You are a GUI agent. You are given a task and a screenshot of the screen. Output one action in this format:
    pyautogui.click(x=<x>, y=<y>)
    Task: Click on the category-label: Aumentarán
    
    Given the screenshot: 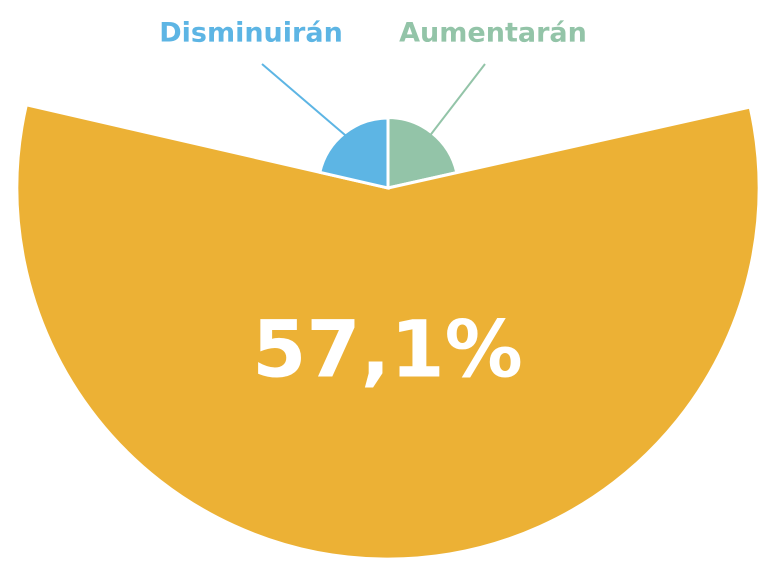 What is the action you would take?
    pyautogui.click(x=493, y=33)
    